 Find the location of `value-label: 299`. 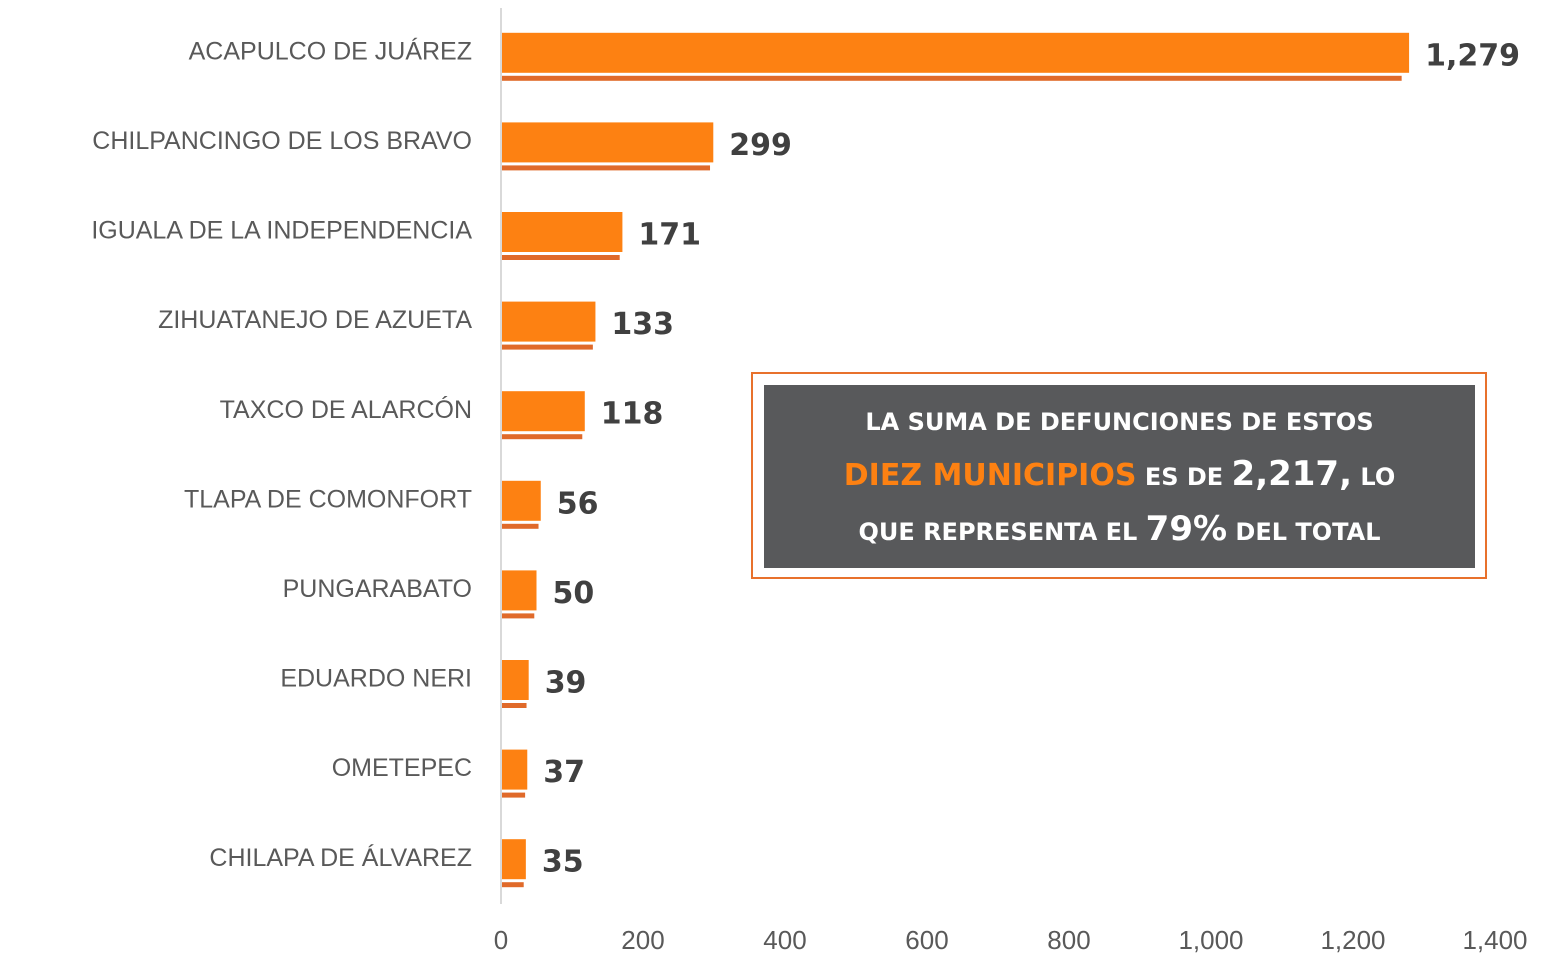

value-label: 299 is located at coordinates (760, 145).